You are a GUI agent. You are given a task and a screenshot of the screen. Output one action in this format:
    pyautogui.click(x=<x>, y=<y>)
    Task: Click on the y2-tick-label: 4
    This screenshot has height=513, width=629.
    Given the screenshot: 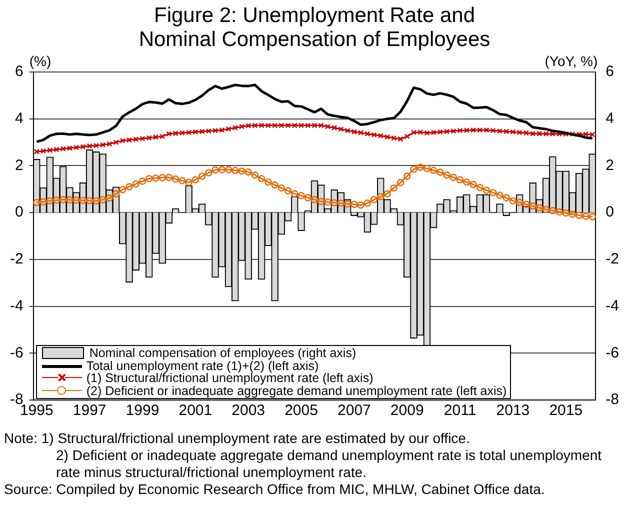 What is the action you would take?
    pyautogui.click(x=610, y=118)
    